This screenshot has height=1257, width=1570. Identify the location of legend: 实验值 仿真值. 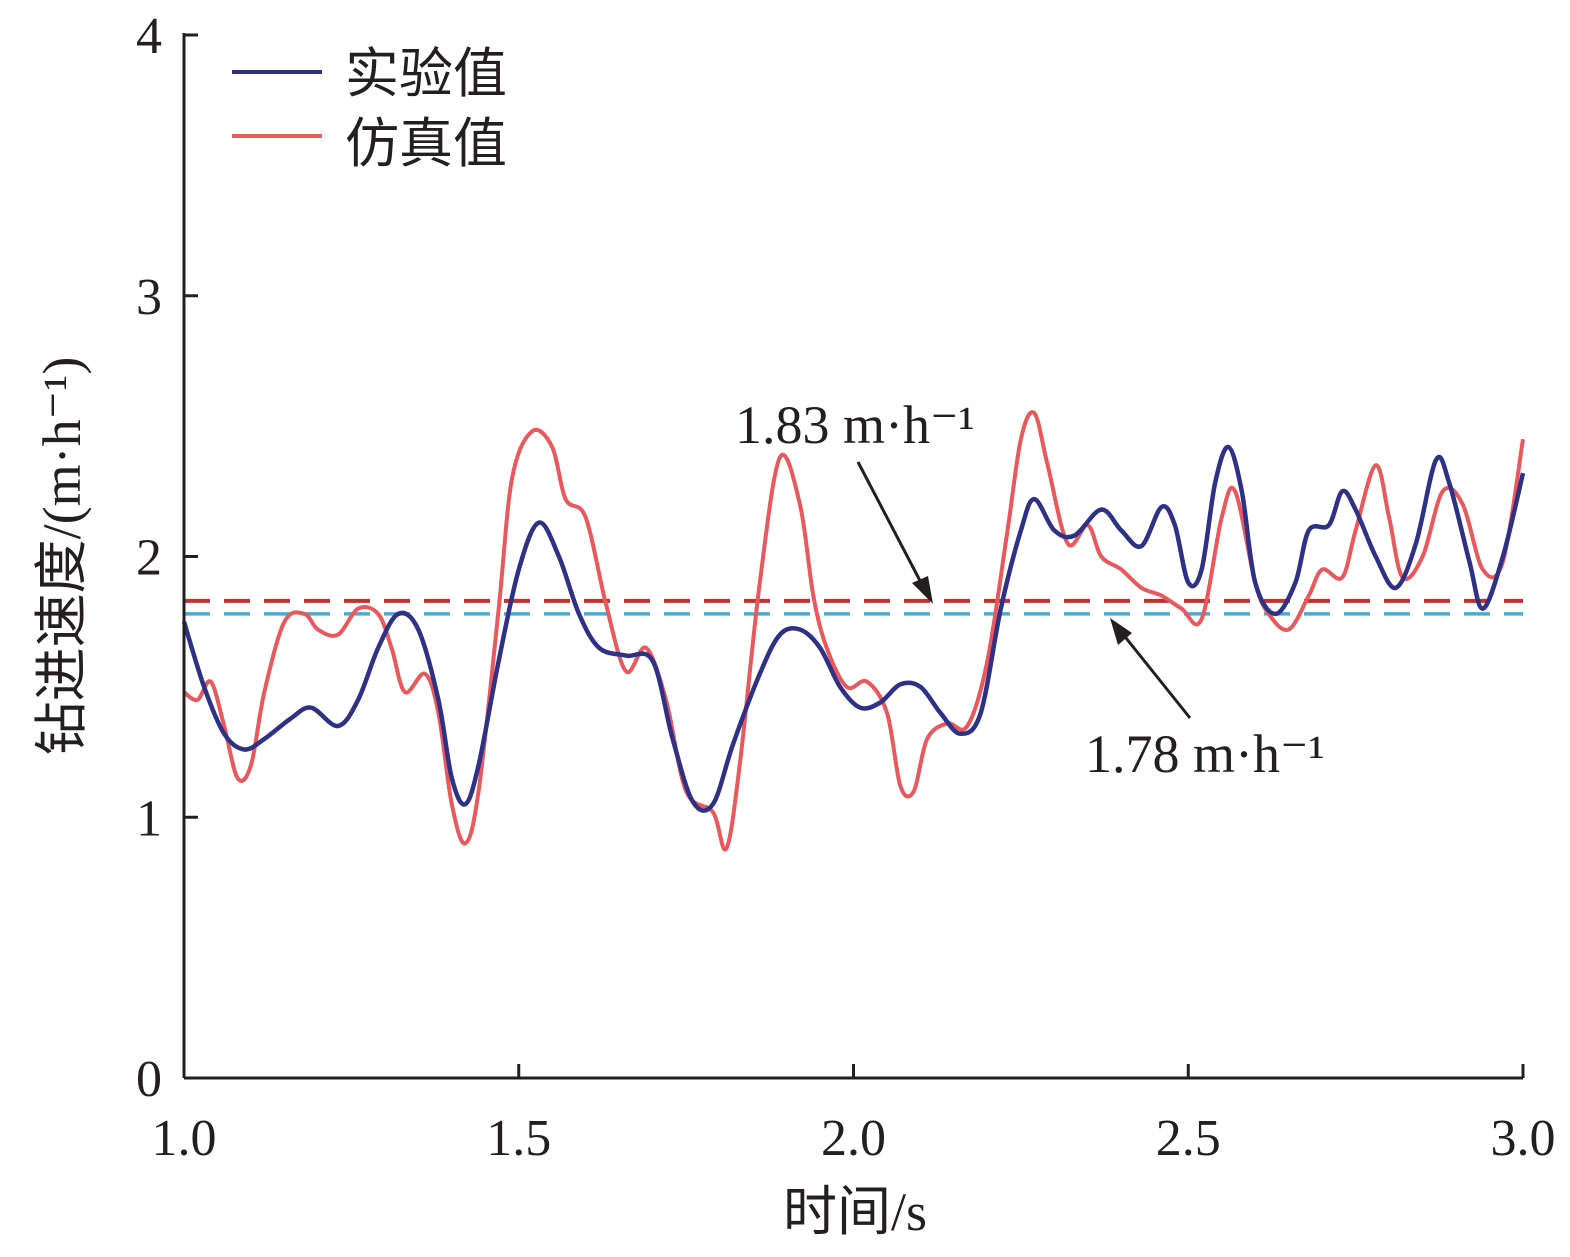
(369, 109).